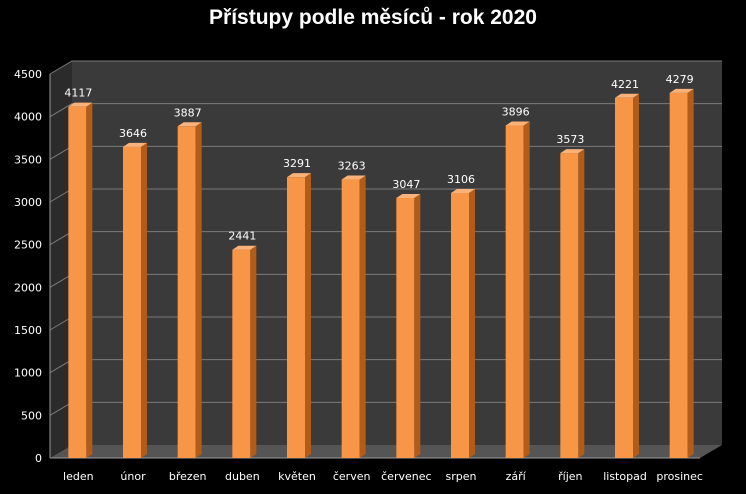 The width and height of the screenshot is (746, 494). Describe the element at coordinates (570, 476) in the screenshot. I see `x-tick-label: říjen` at that location.